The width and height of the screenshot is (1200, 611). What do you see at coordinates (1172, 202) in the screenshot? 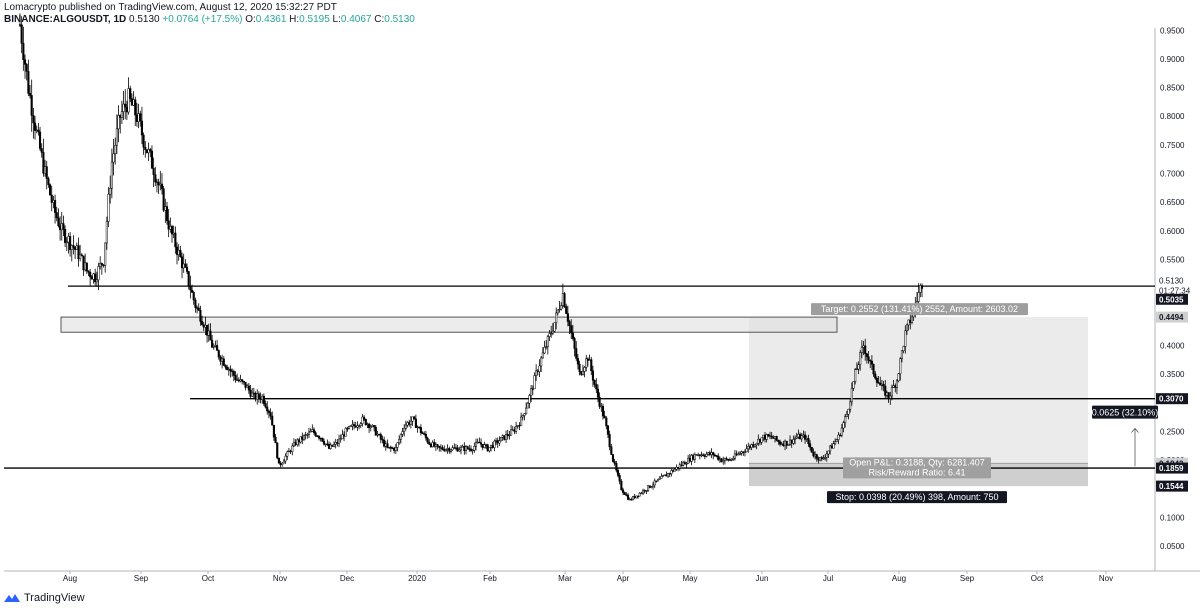
I see `y-tick-label: 0.6500` at bounding box center [1172, 202].